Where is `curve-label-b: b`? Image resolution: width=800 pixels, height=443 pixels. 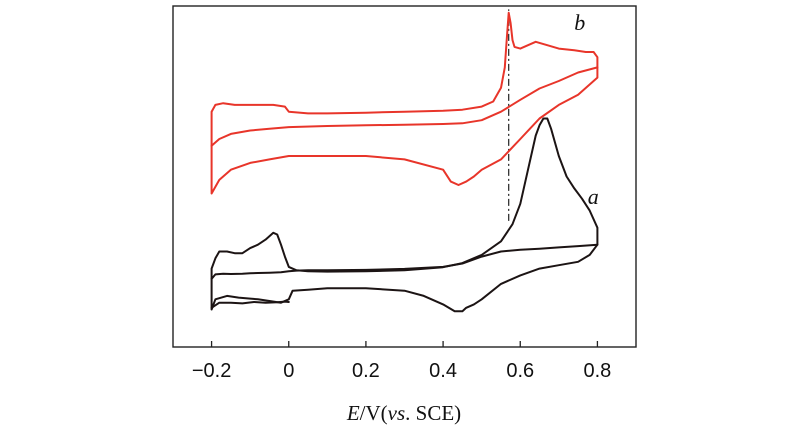
curve-label-b: b is located at coordinates (579, 22).